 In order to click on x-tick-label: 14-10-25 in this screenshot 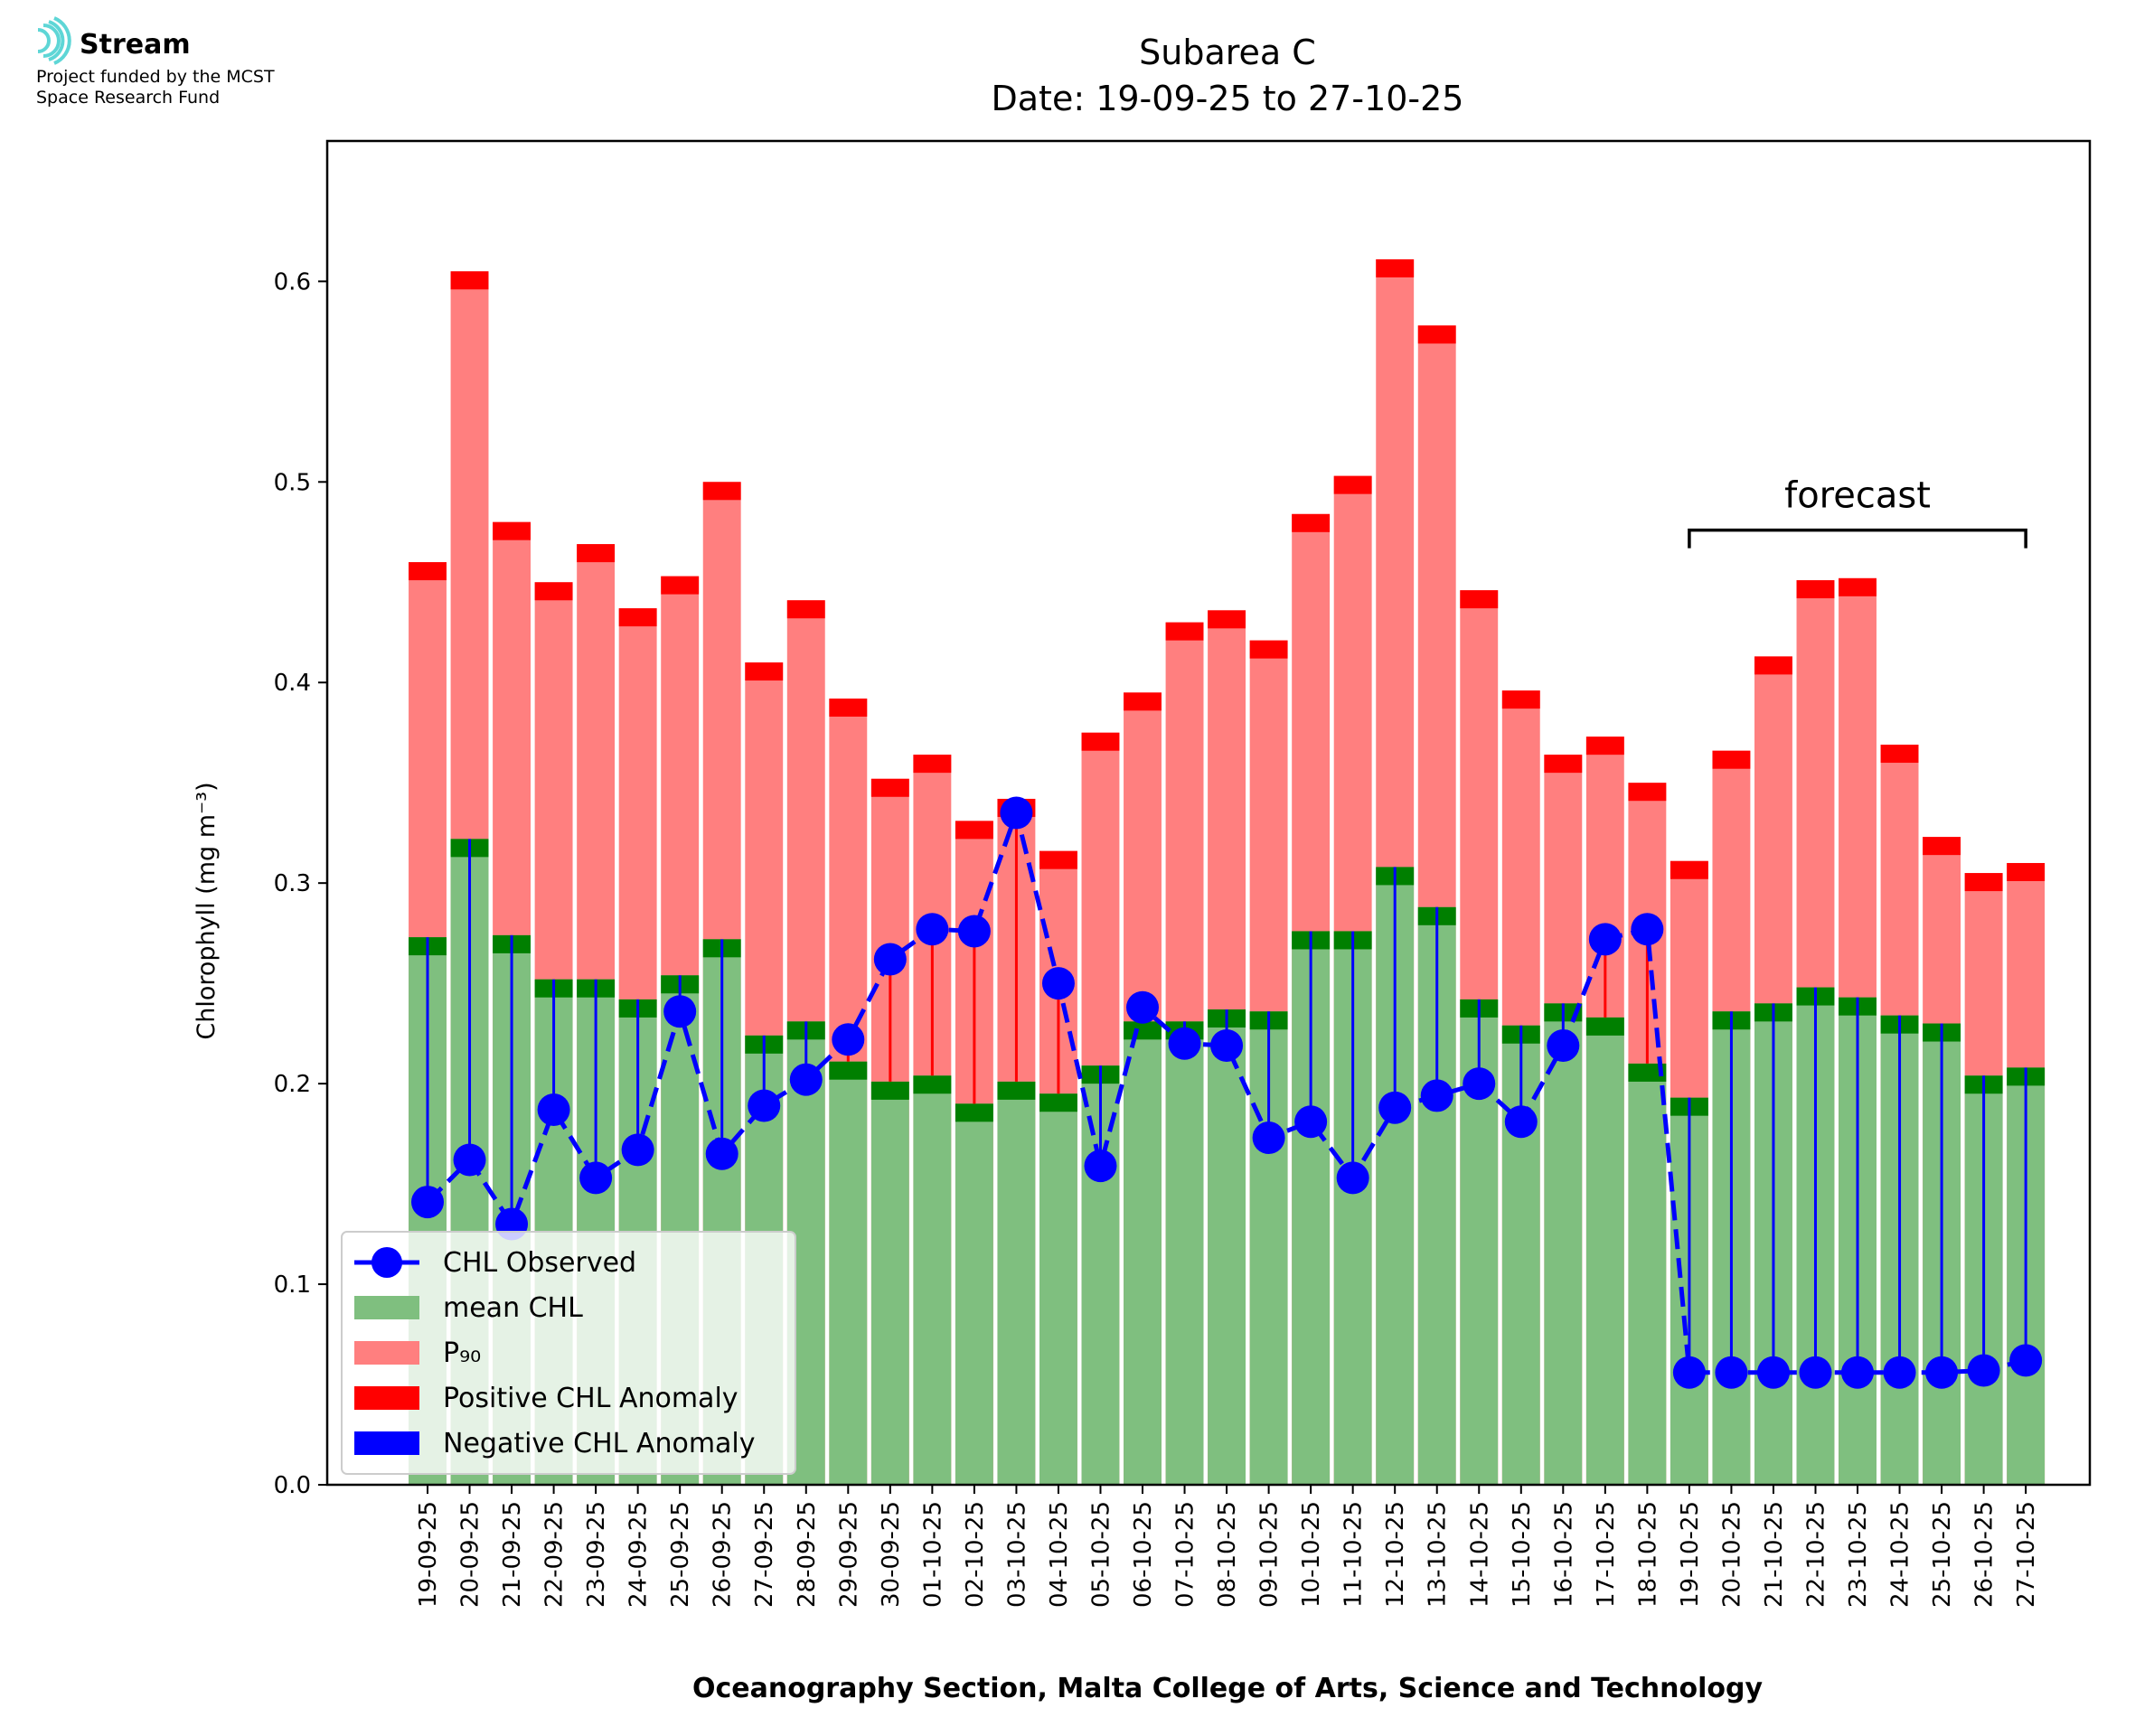, I will do `click(1479, 1554)`.